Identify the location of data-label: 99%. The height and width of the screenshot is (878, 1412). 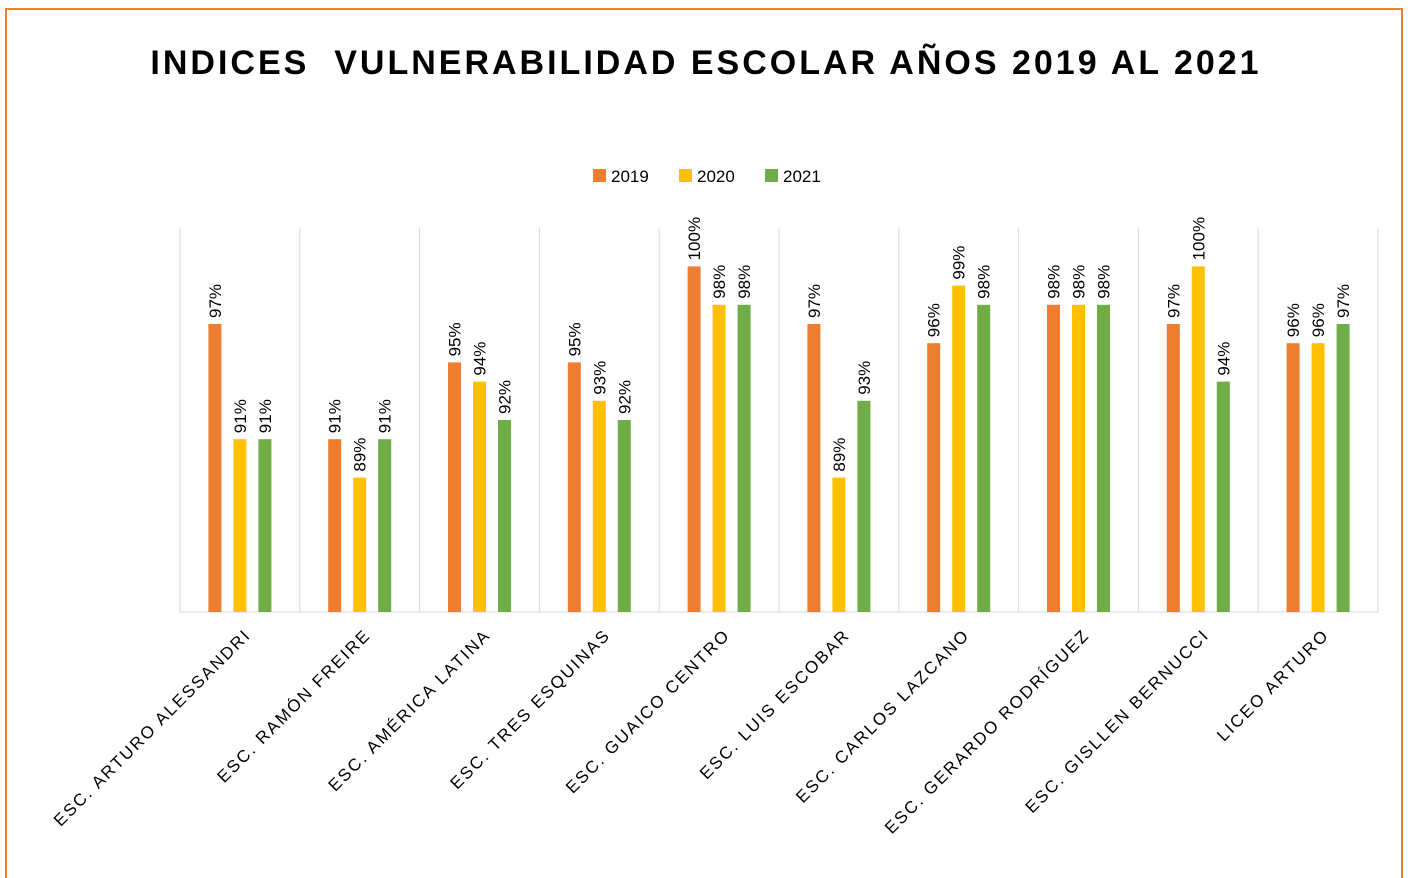
(959, 263).